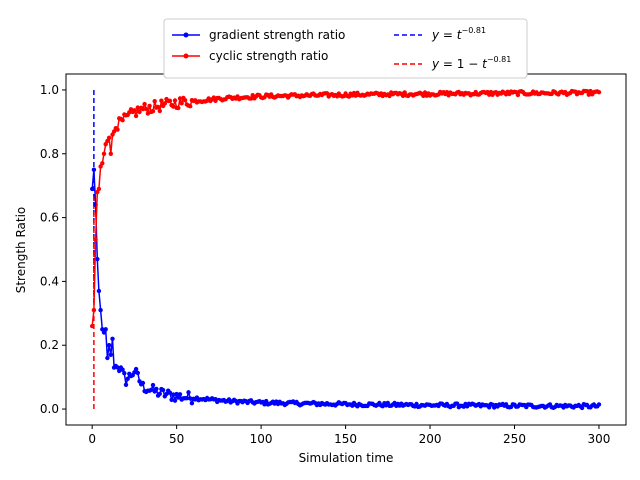 This screenshot has width=640, height=480. What do you see at coordinates (49, 281) in the screenshot?
I see `y-tick-label: 0.4` at bounding box center [49, 281].